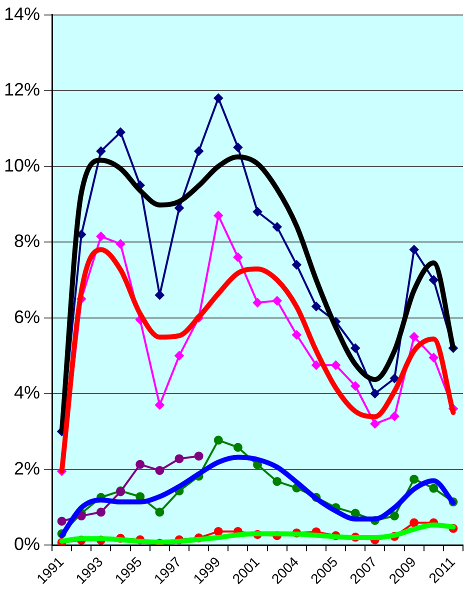 The height and width of the screenshot is (591, 473). Describe the element at coordinates (27, 544) in the screenshot. I see `y-tick-label: 0%` at that location.